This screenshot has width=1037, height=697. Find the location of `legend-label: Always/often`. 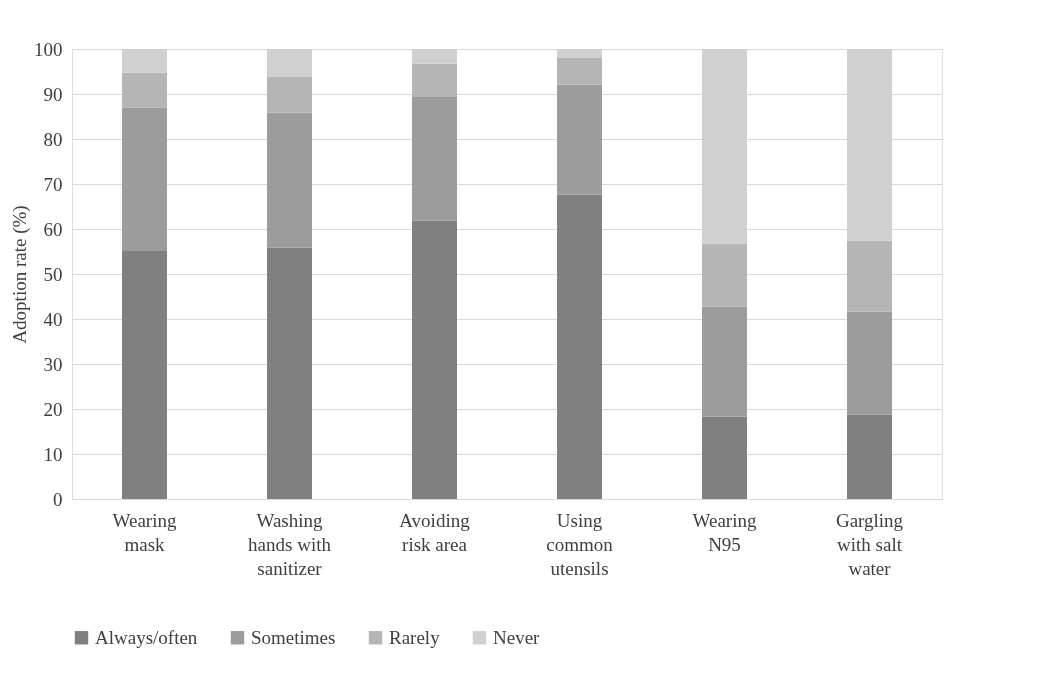

legend-label: Always/often is located at coordinates (146, 637).